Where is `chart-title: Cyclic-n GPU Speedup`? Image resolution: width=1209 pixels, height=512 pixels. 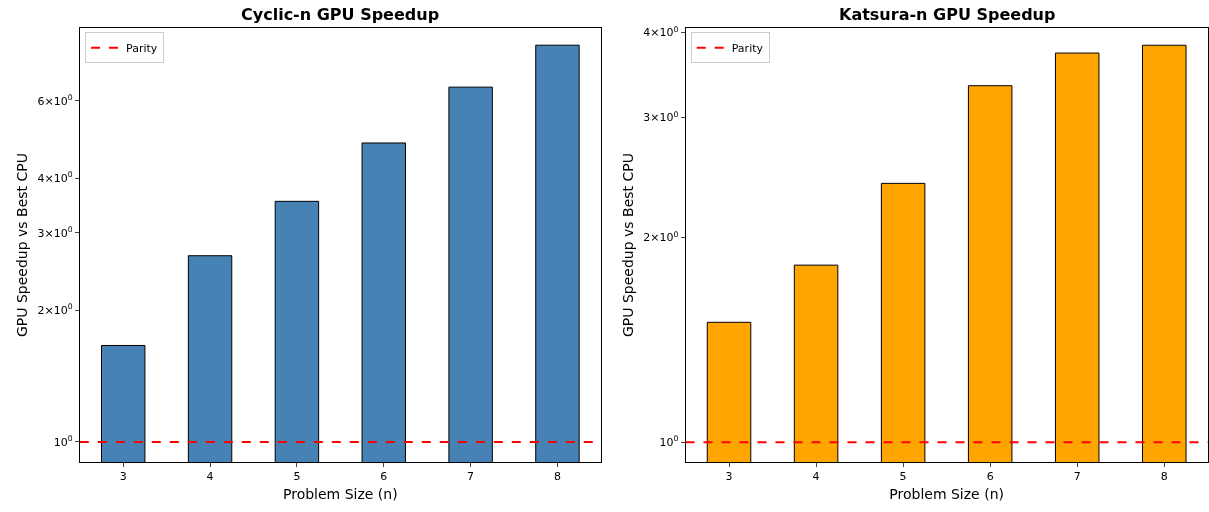
chart-title: Cyclic-n GPU Speedup is located at coordinates (340, 14).